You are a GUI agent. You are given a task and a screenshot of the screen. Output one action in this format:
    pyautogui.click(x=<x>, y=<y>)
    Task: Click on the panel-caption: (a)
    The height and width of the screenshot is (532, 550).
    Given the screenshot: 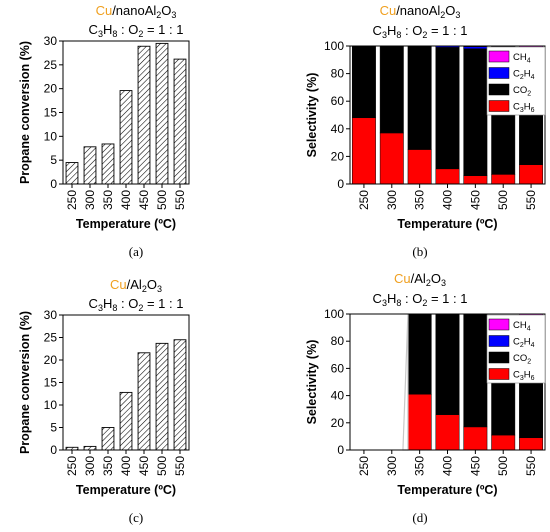 What is the action you would take?
    pyautogui.click(x=136, y=251)
    